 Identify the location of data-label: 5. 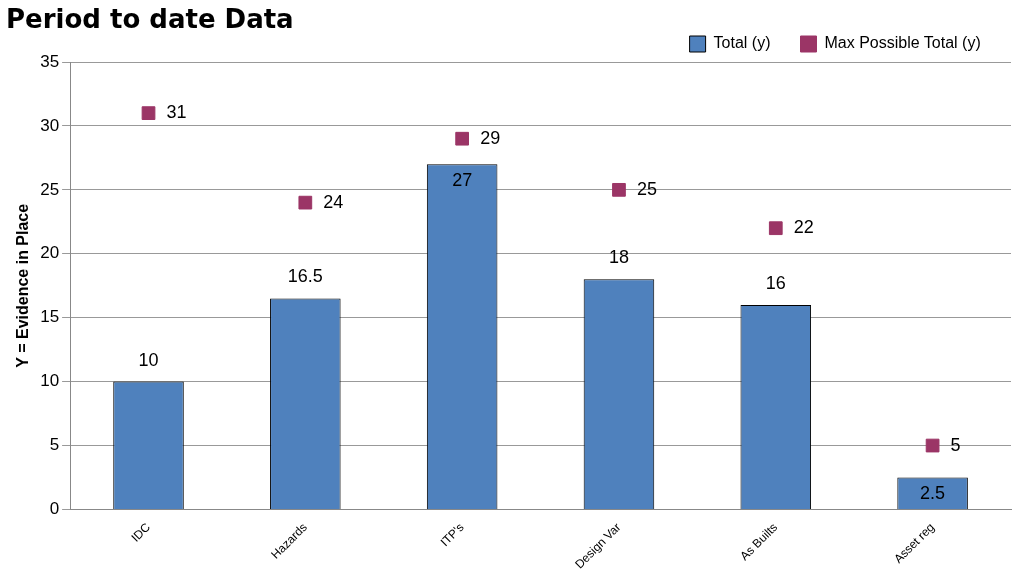
(955, 444).